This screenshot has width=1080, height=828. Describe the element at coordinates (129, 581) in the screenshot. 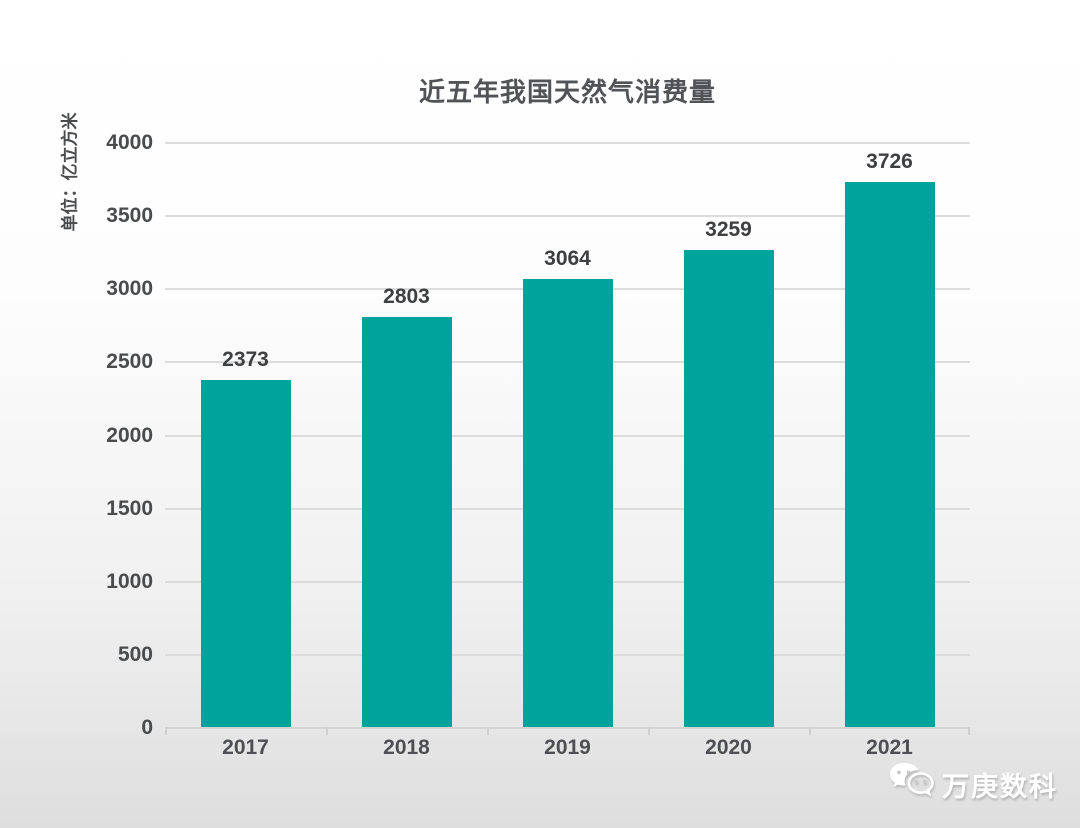

I see `y-tick-label-1000: 1000` at that location.